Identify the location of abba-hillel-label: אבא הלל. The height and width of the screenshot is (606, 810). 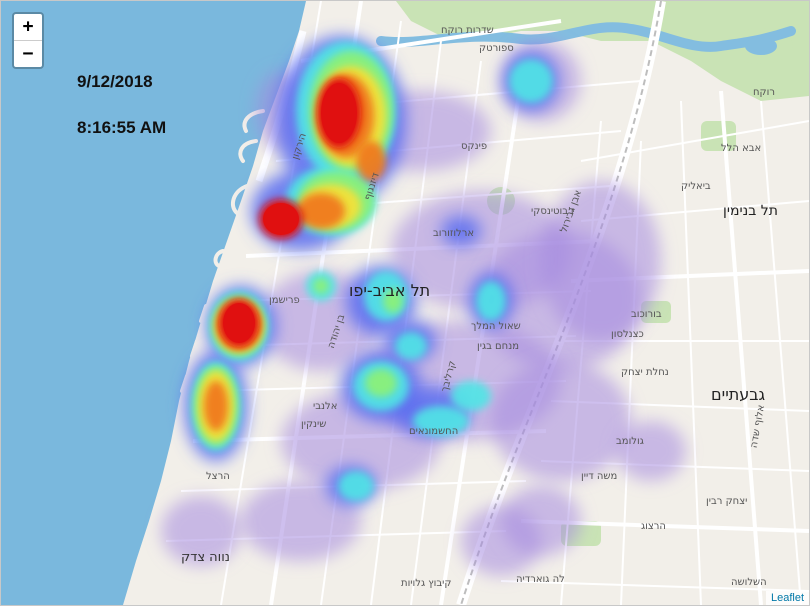
(741, 148).